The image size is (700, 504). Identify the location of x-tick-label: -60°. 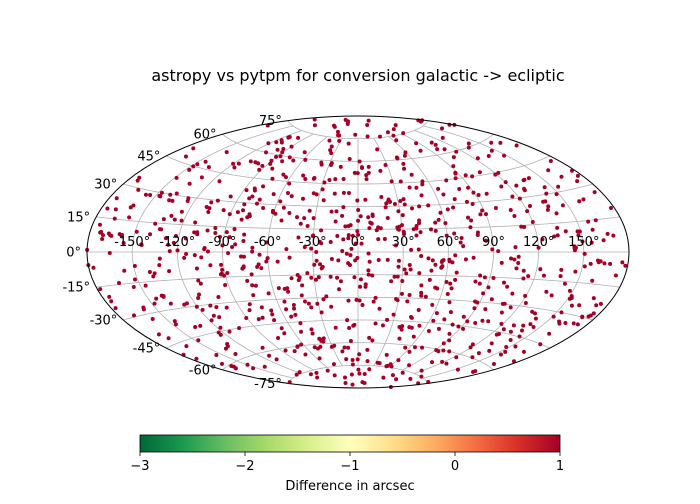
(268, 242).